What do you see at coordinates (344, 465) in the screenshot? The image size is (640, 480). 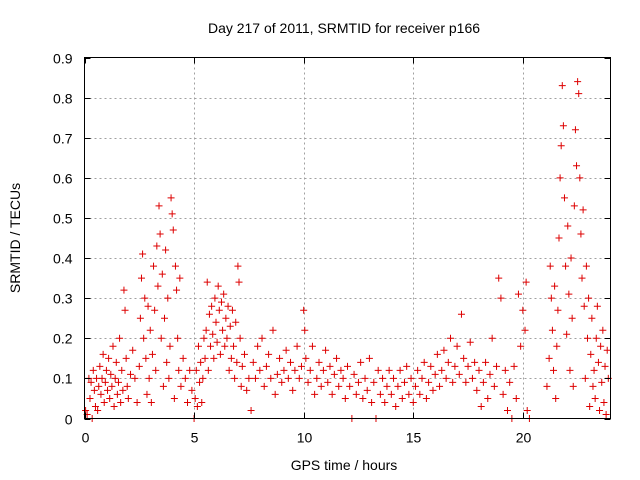 I see `x-axis-label: GPS time / hours` at bounding box center [344, 465].